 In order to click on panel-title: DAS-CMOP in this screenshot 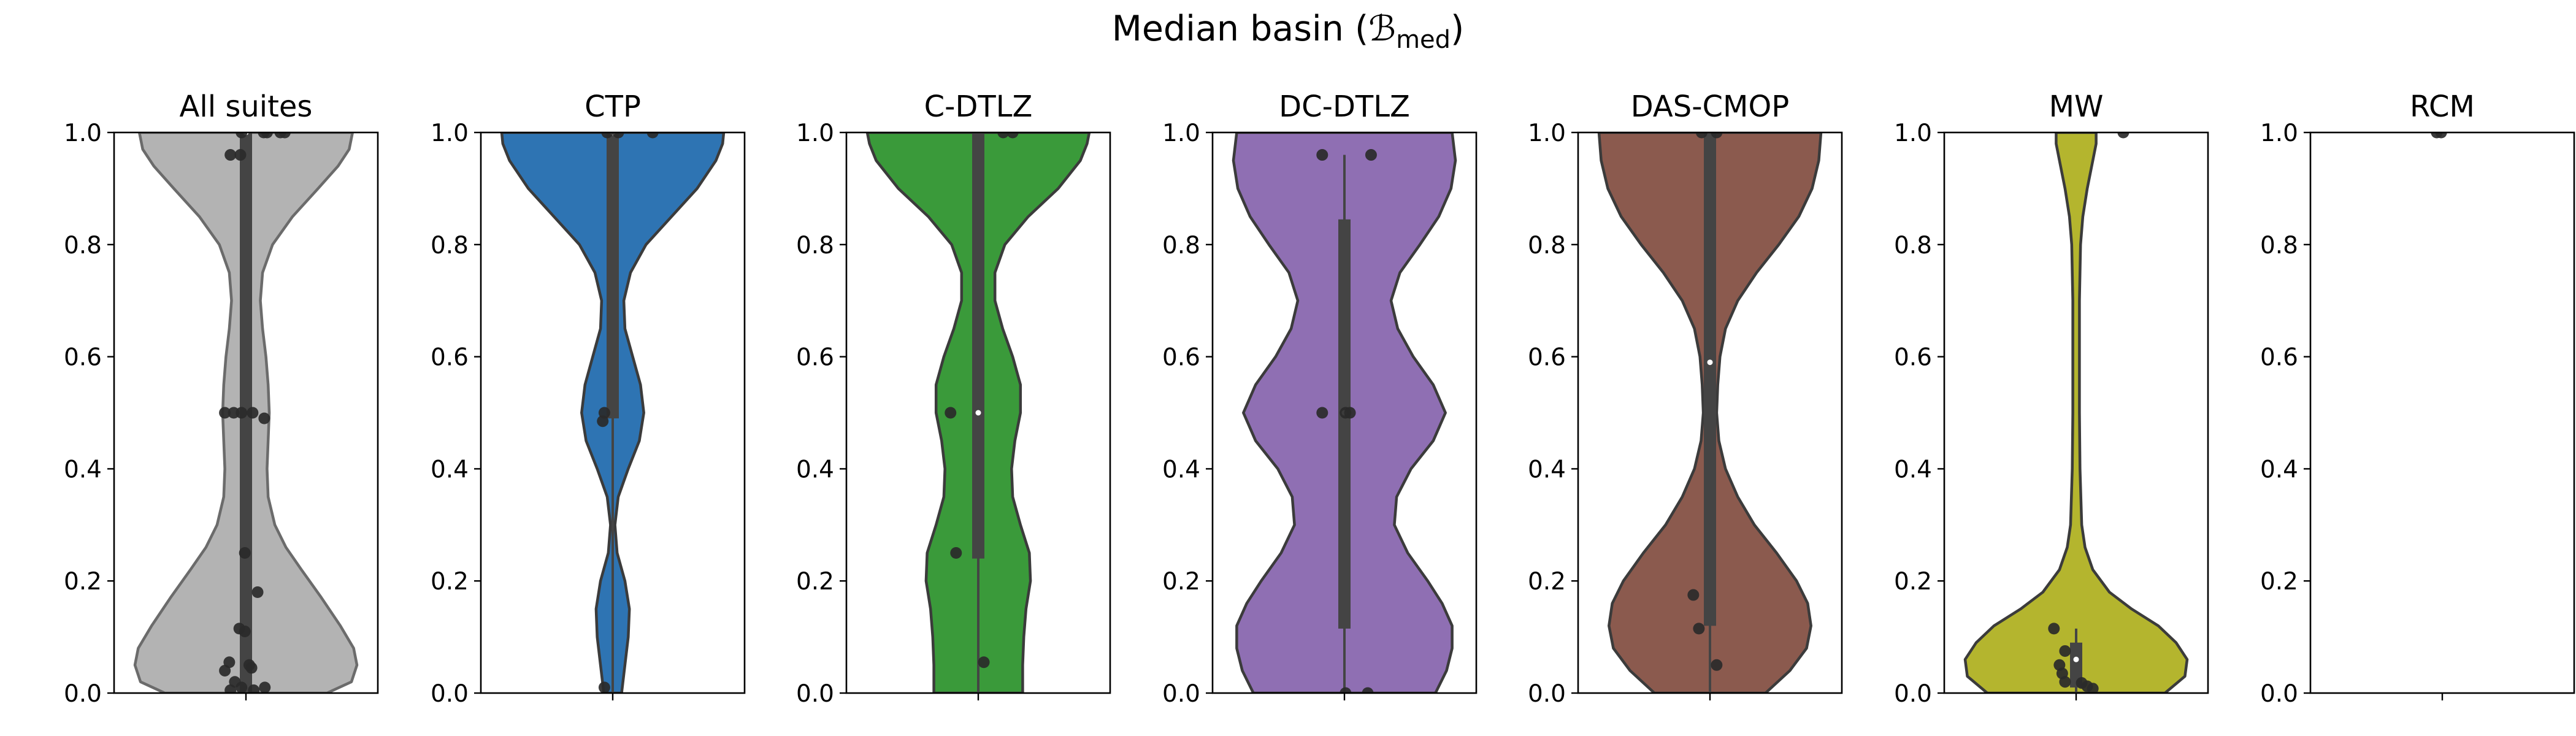, I will do `click(1710, 107)`.